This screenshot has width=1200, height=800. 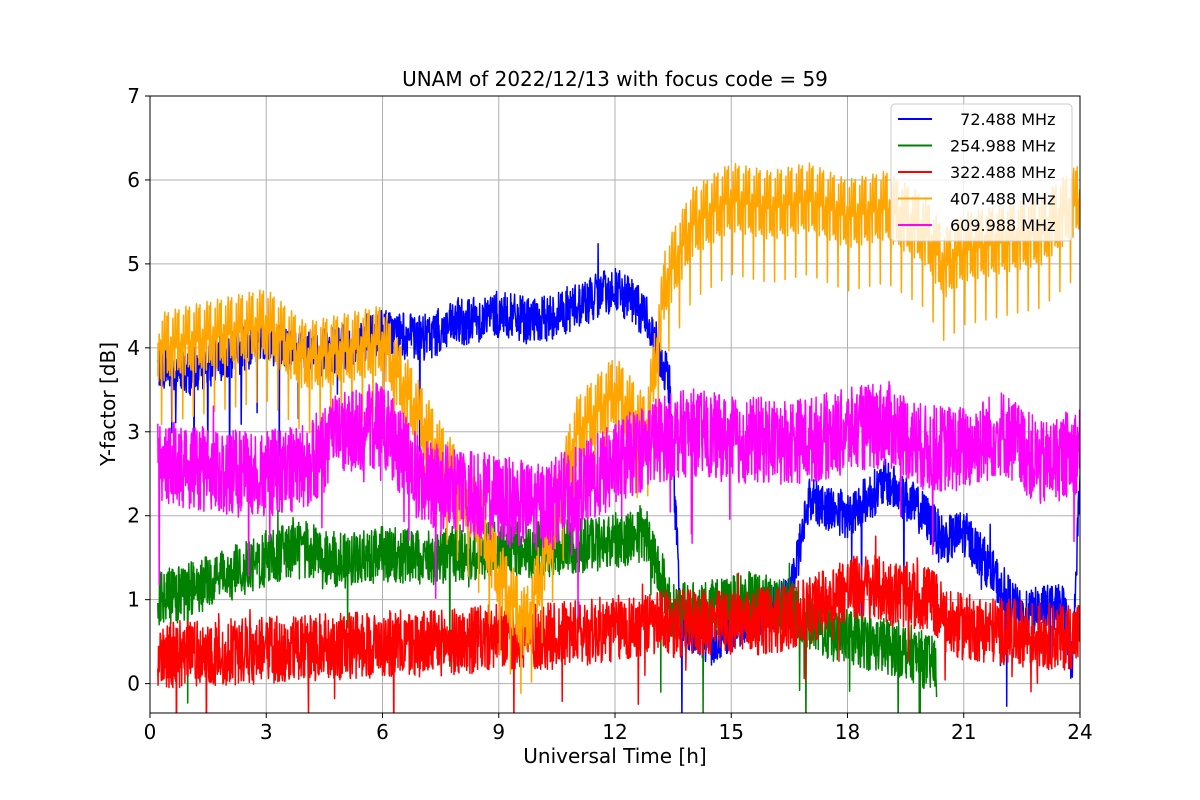 I want to click on x-tick-label: 15, so click(x=731, y=732).